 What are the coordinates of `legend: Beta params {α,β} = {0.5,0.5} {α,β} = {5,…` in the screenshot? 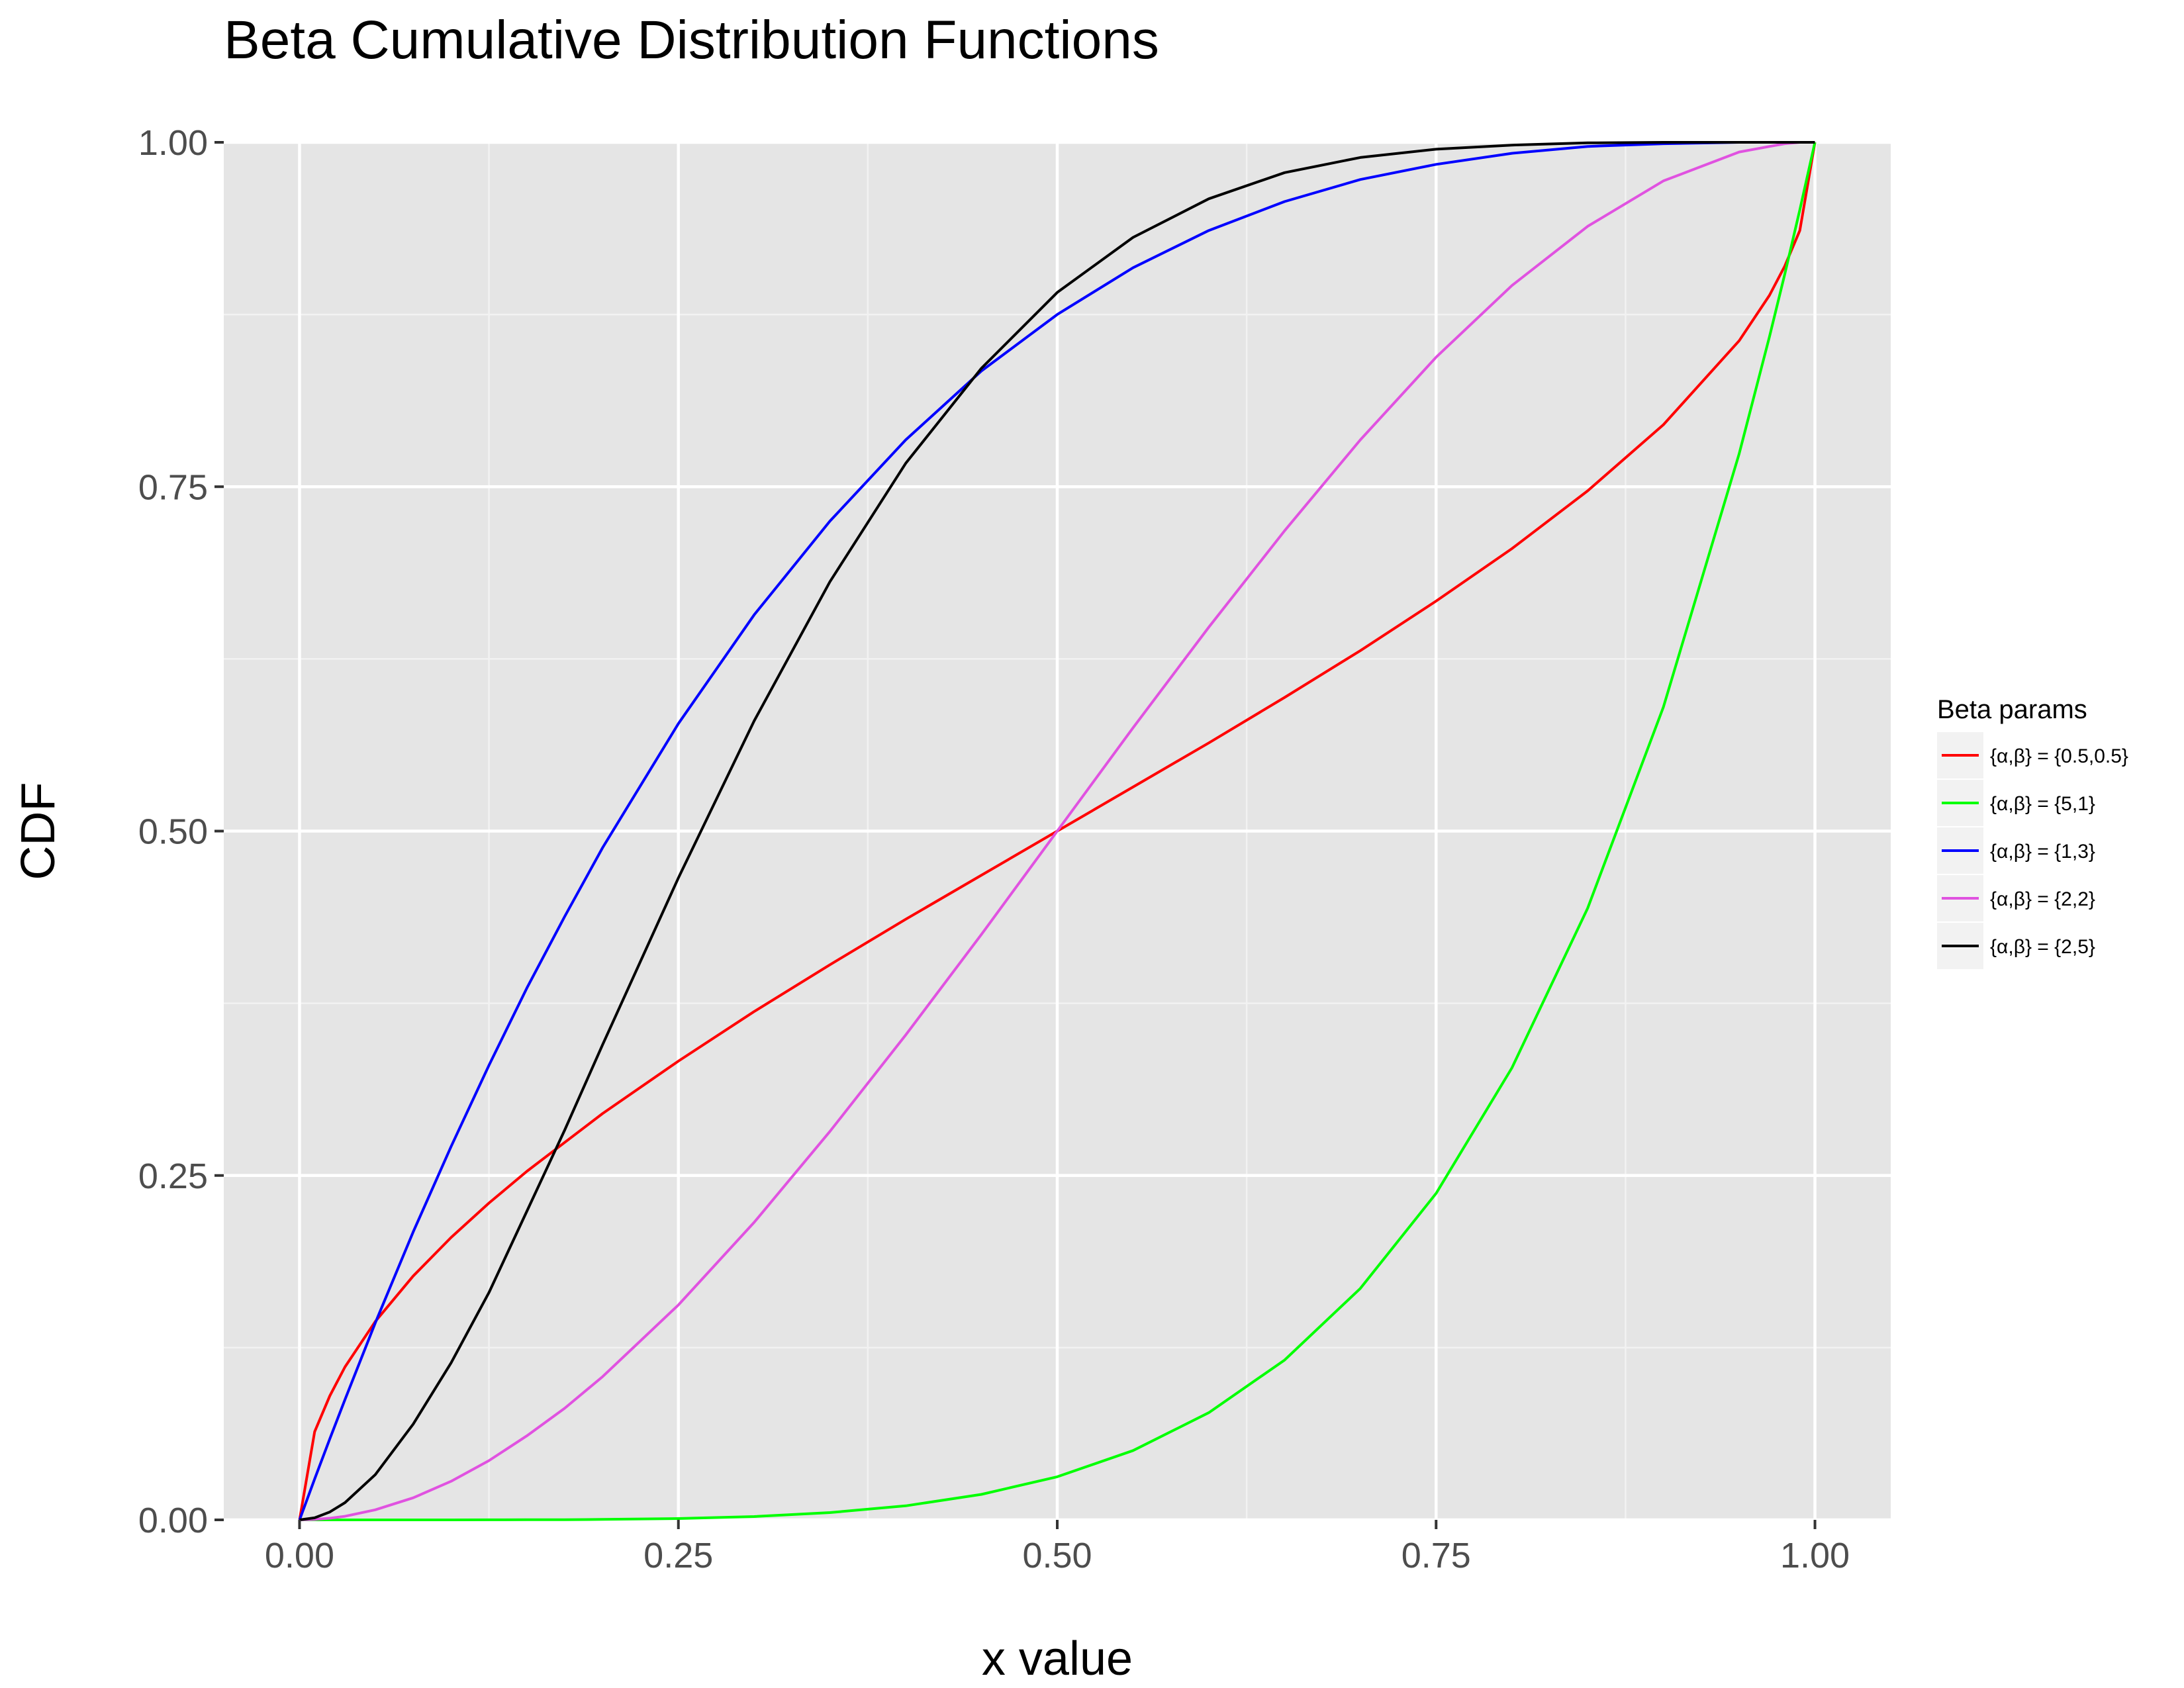 It's located at (2032, 832).